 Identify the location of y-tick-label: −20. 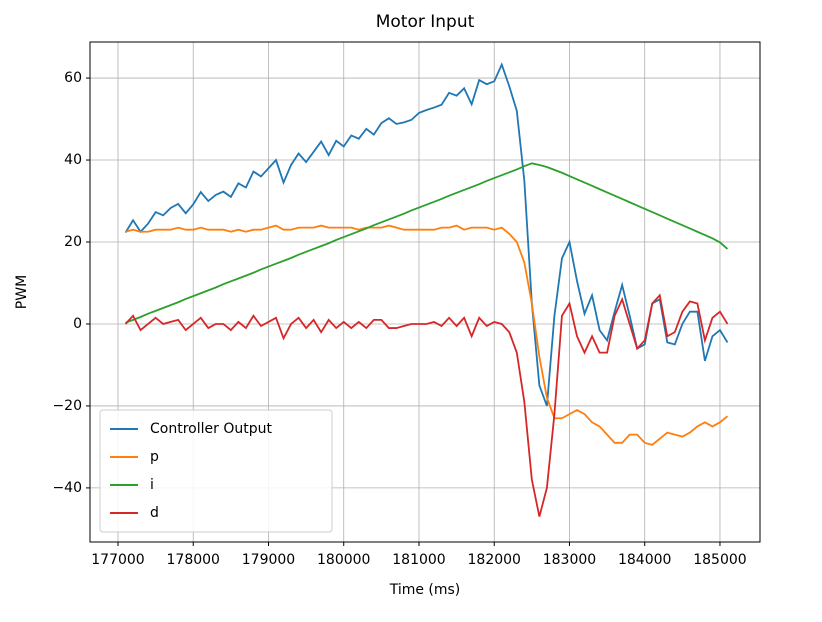
(67, 406).